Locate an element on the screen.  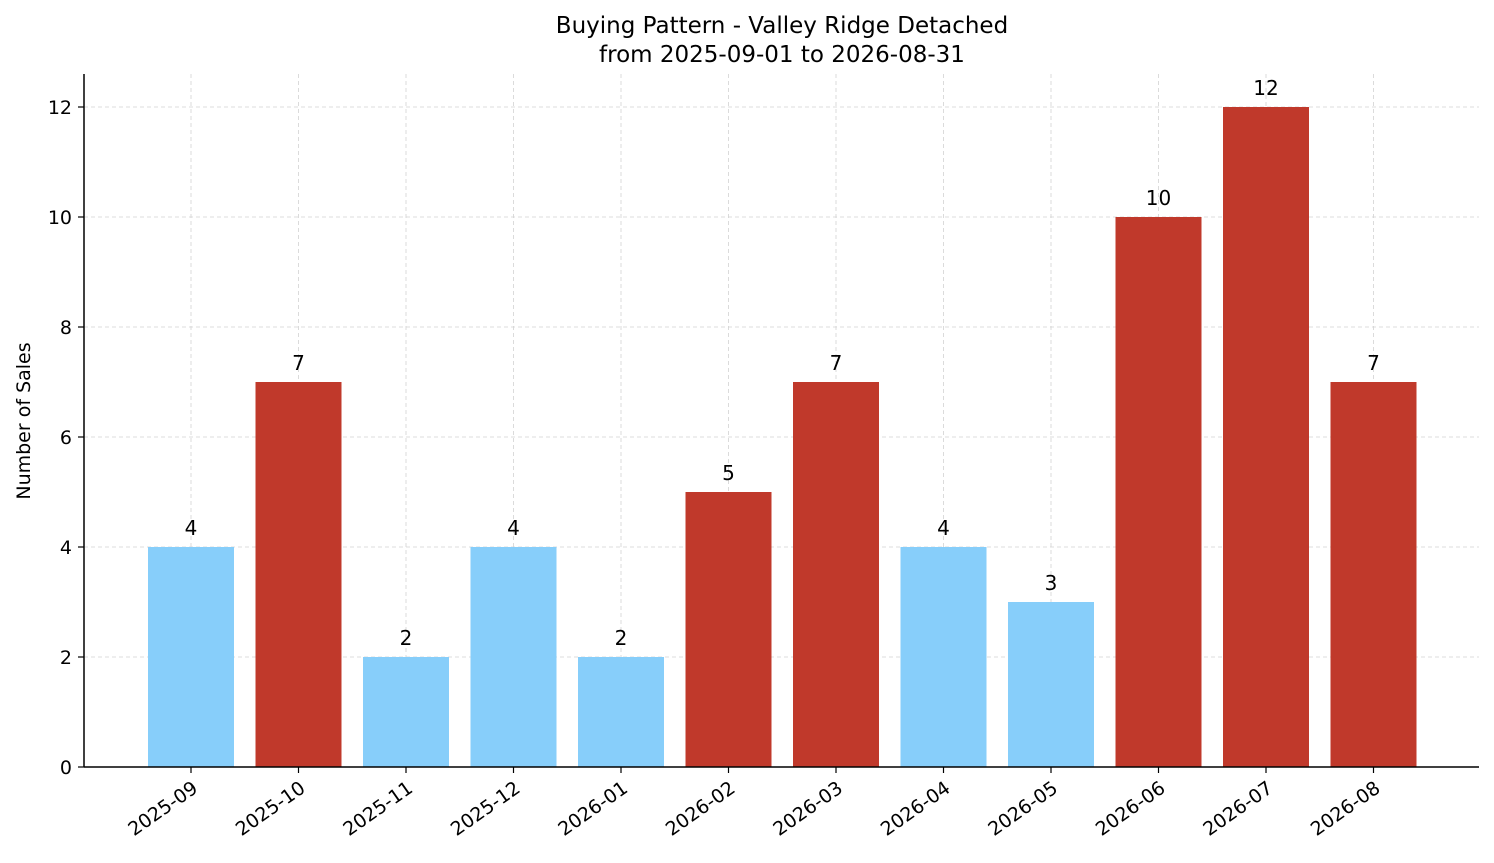
y-axis-ticks: 0 2 4 6 8 10 12 is located at coordinates (66, 438).